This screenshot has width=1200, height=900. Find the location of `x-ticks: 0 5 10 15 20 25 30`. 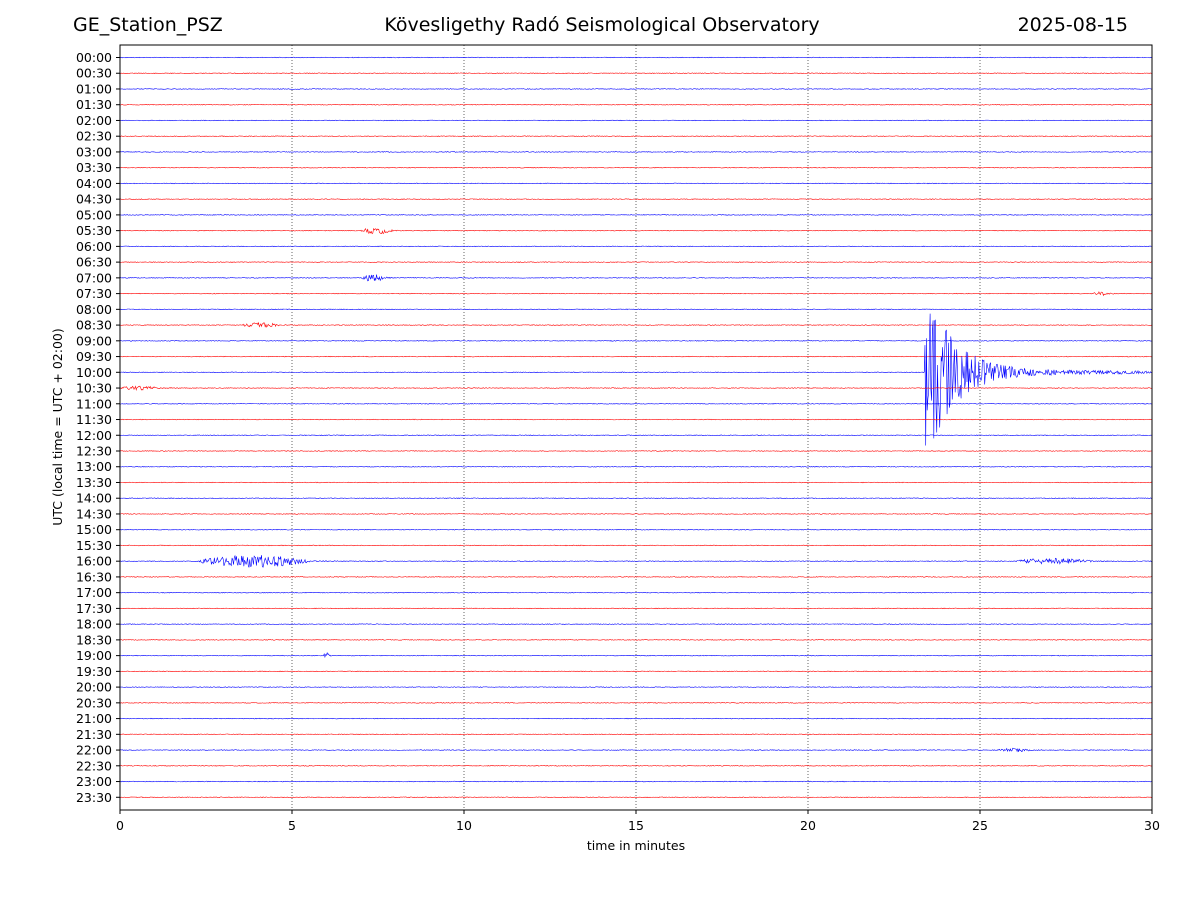

x-ticks: 0 5 10 15 20 25 30 is located at coordinates (638, 821).